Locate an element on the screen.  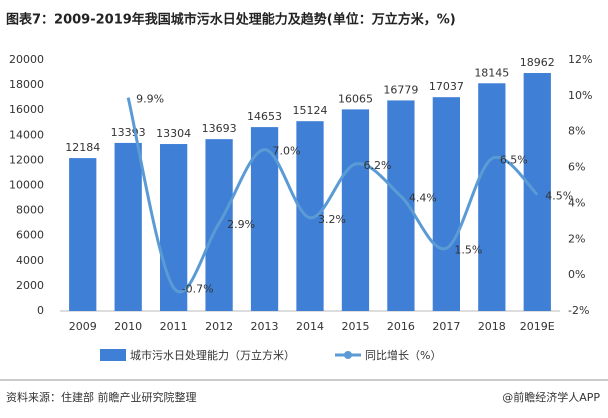
y2-tick-label: 6% is located at coordinates (576, 167).